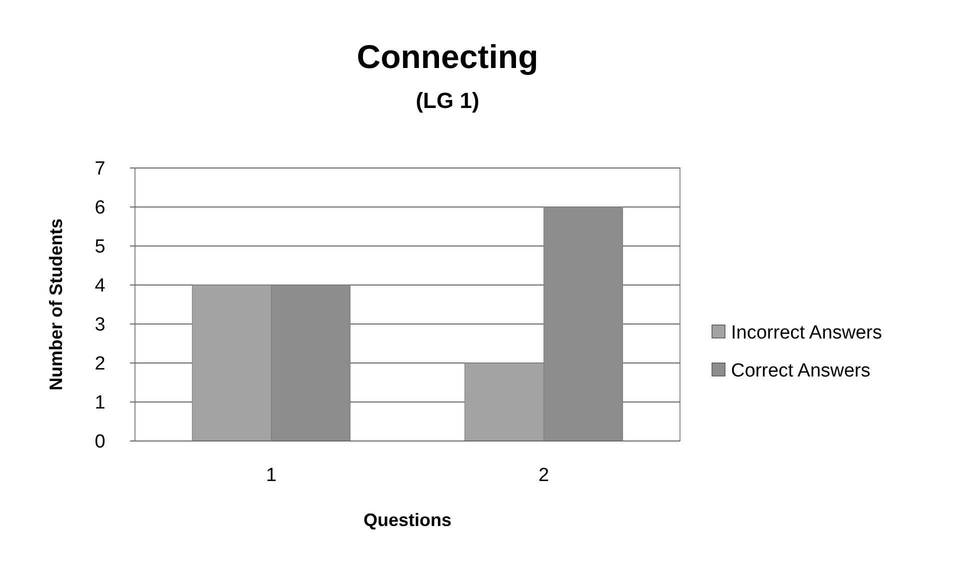 This screenshot has height=578, width=959. Describe the element at coordinates (100, 286) in the screenshot. I see `y-tick-label: 4` at that location.